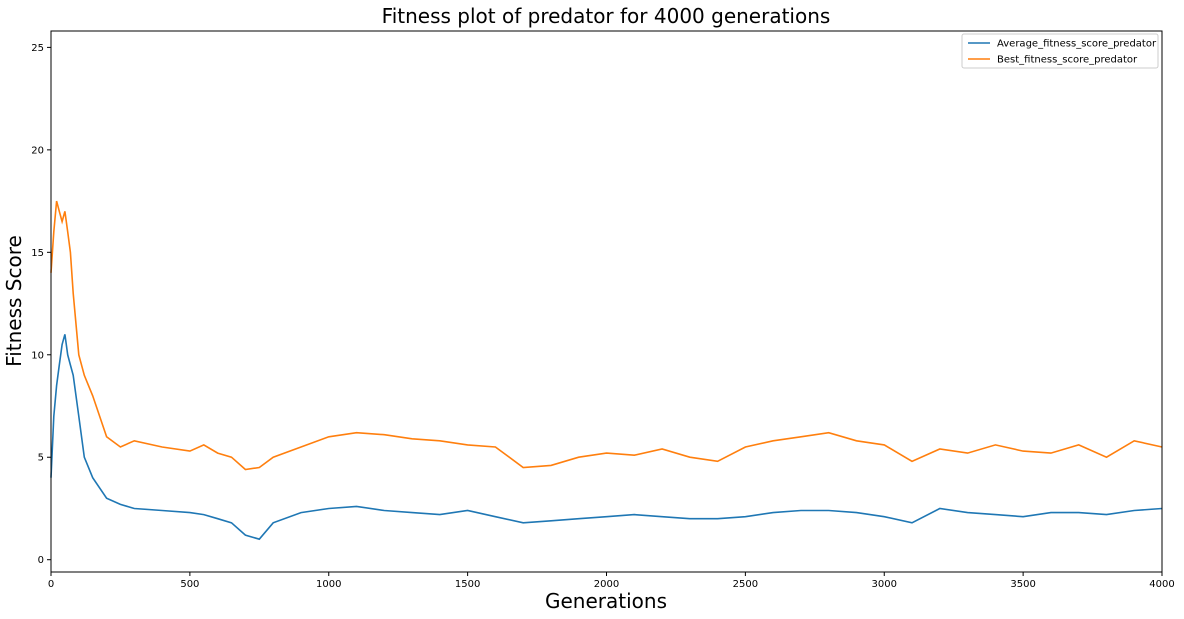 The height and width of the screenshot is (619, 1184). I want to click on x-tick-label-5: 2500, so click(745, 584).